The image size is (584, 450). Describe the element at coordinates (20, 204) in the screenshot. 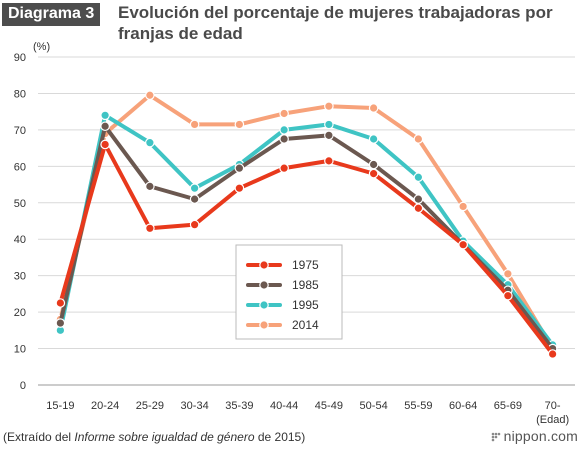

I see `y-tick-label: 50` at that location.